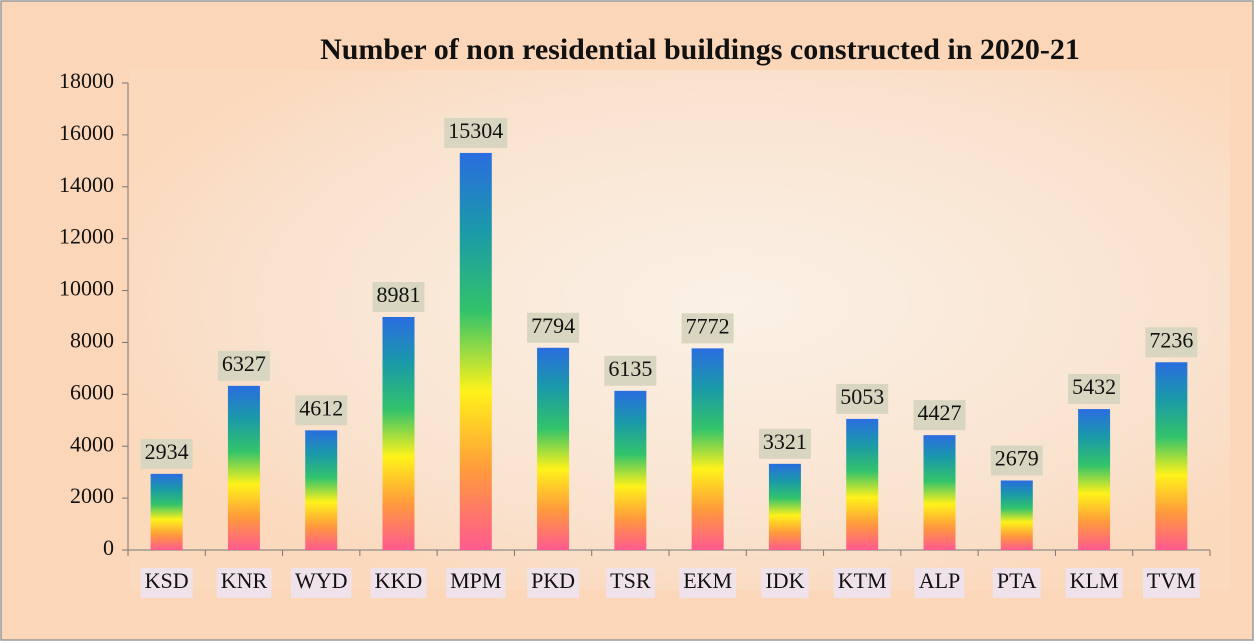 This screenshot has width=1254, height=641. I want to click on value-label: 5053, so click(862, 396).